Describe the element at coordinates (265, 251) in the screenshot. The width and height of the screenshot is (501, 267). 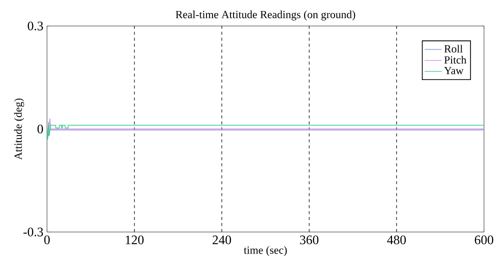
I see `x-axis-title: time (sec)` at that location.